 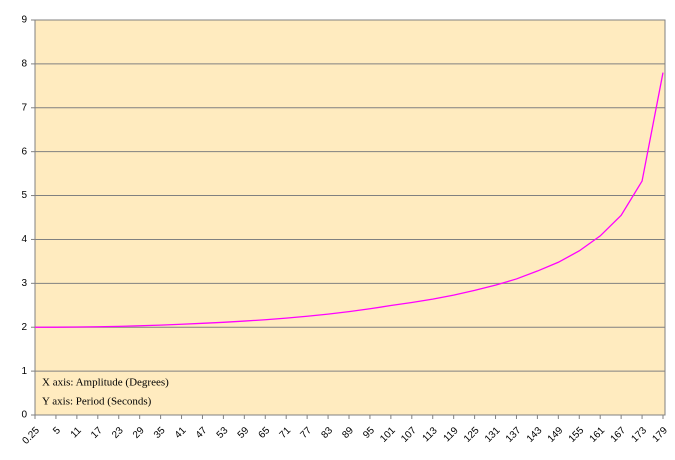 What do you see at coordinates (97, 433) in the screenshot?
I see `x-tick-label: 17` at bounding box center [97, 433].